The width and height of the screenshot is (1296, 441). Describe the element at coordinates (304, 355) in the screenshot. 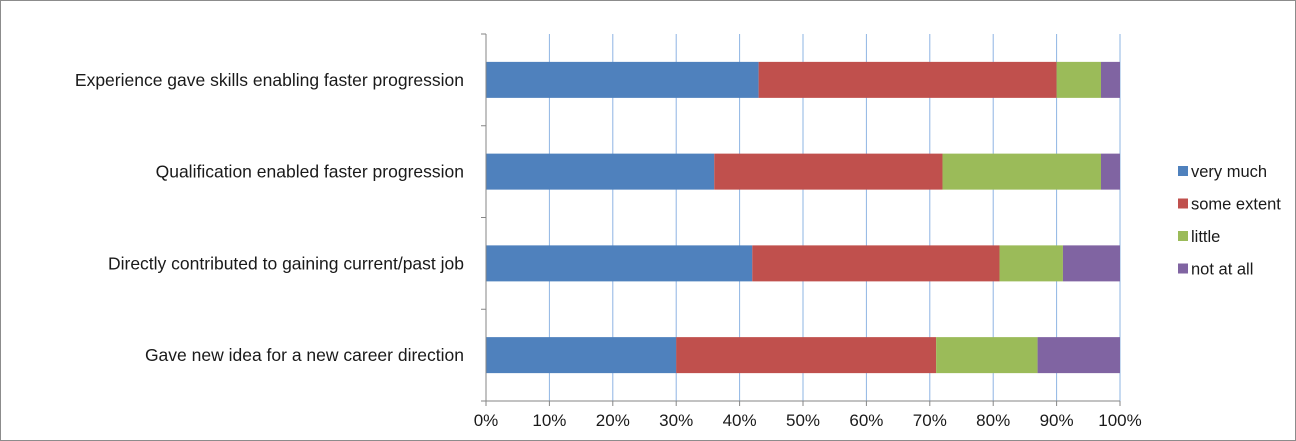

I see `category-label: Gave new idea for a new career direction` at that location.